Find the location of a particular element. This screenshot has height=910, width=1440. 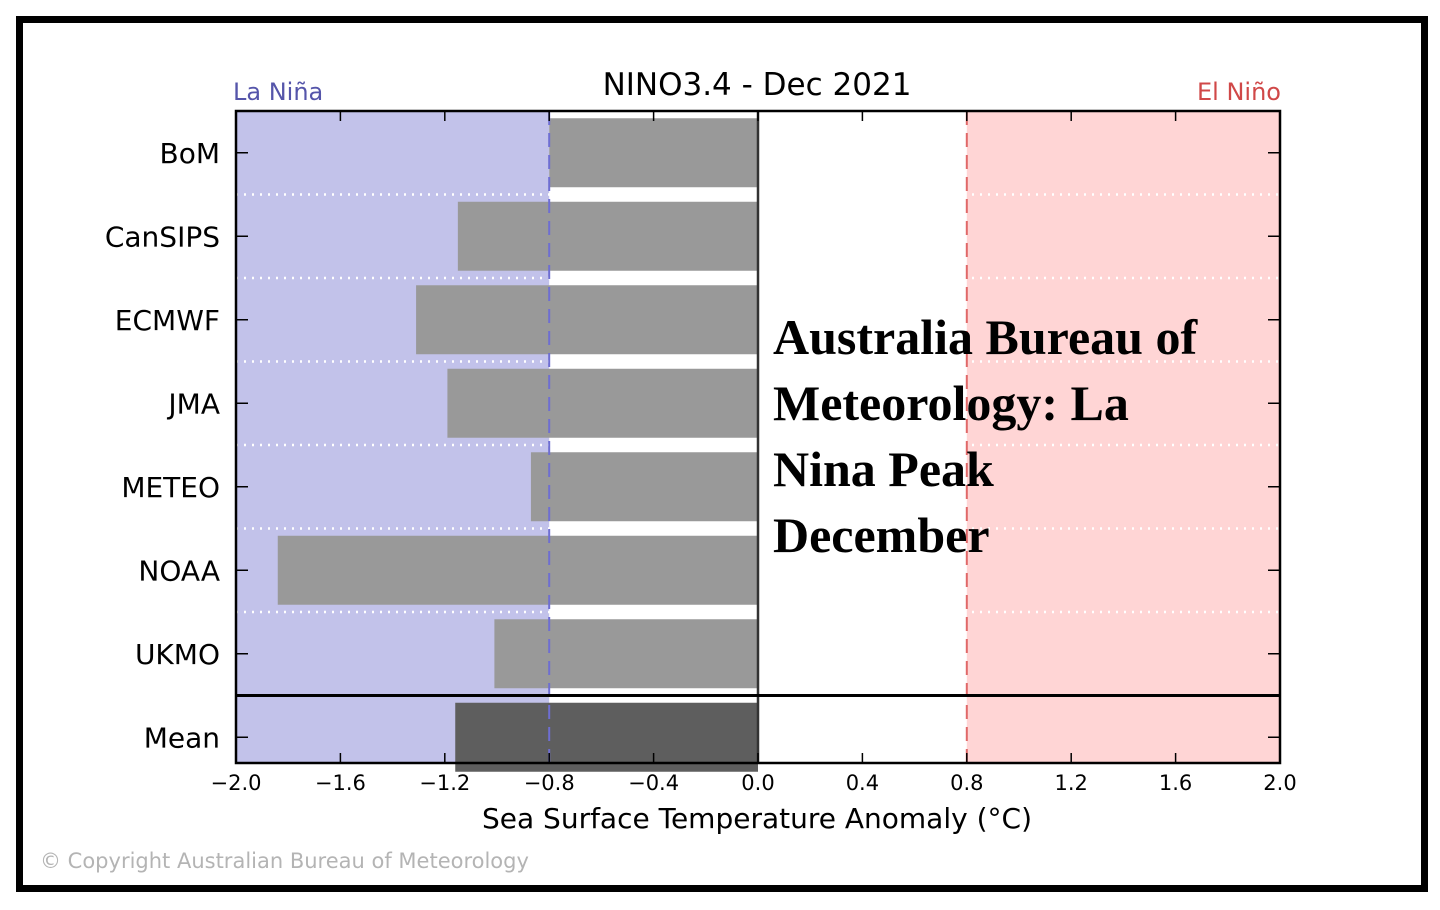

x-tick-label: 1.6 is located at coordinates (1175, 783).